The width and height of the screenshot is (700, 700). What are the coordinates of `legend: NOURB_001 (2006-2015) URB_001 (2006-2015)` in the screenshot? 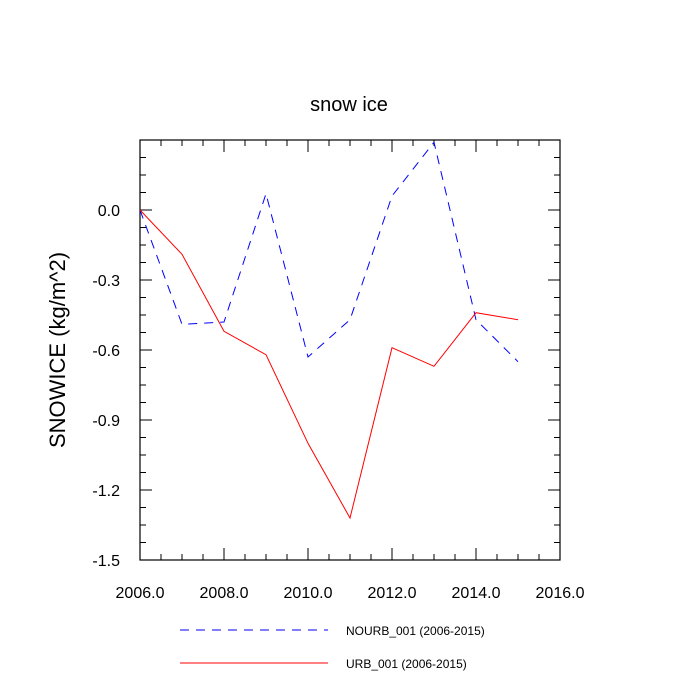 It's located at (332, 647).